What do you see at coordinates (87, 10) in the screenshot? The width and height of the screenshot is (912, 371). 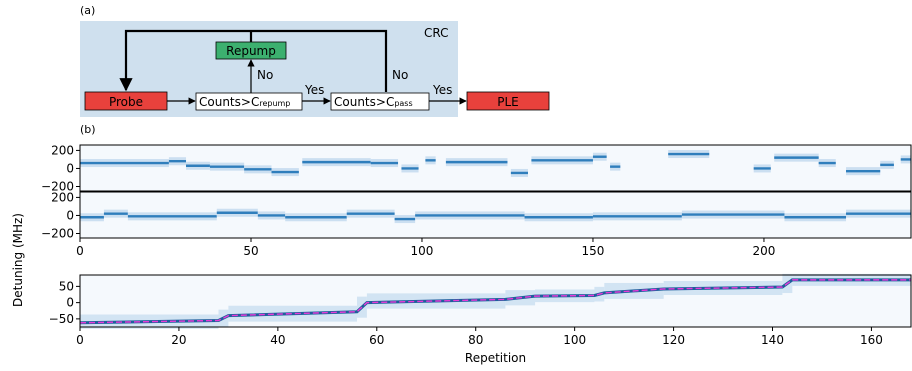 I see `panel-label-a: (a)` at bounding box center [87, 10].